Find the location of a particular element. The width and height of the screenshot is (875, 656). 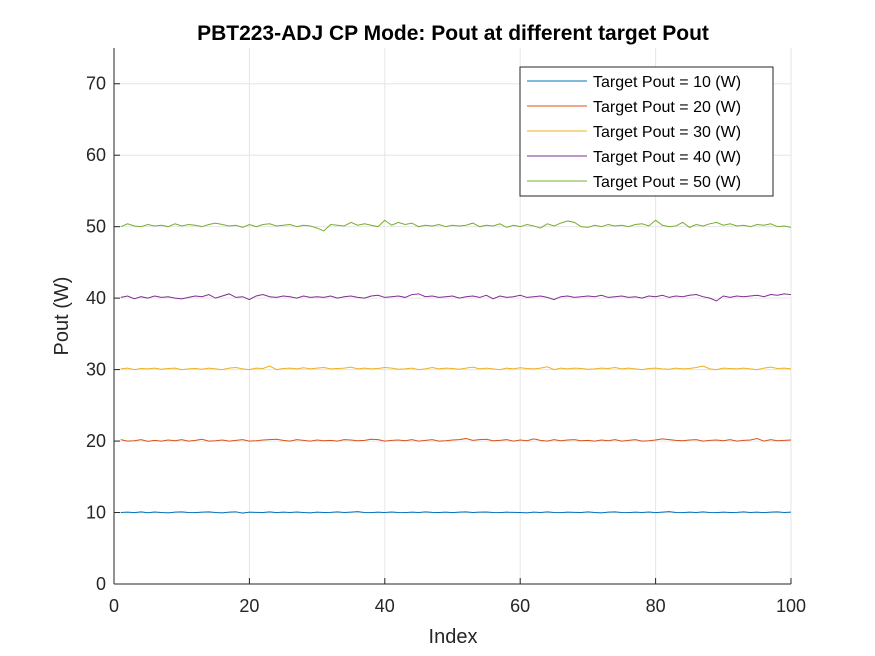

legend-label: Target Pout = 40 (W) is located at coordinates (667, 157).